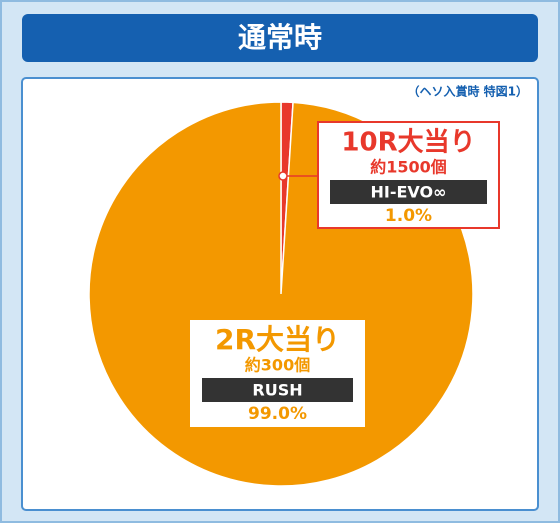 This screenshot has width=560, height=527. What do you see at coordinates (277, 365) in the screenshot?
I see `slice-payout: 約300個` at bounding box center [277, 365].